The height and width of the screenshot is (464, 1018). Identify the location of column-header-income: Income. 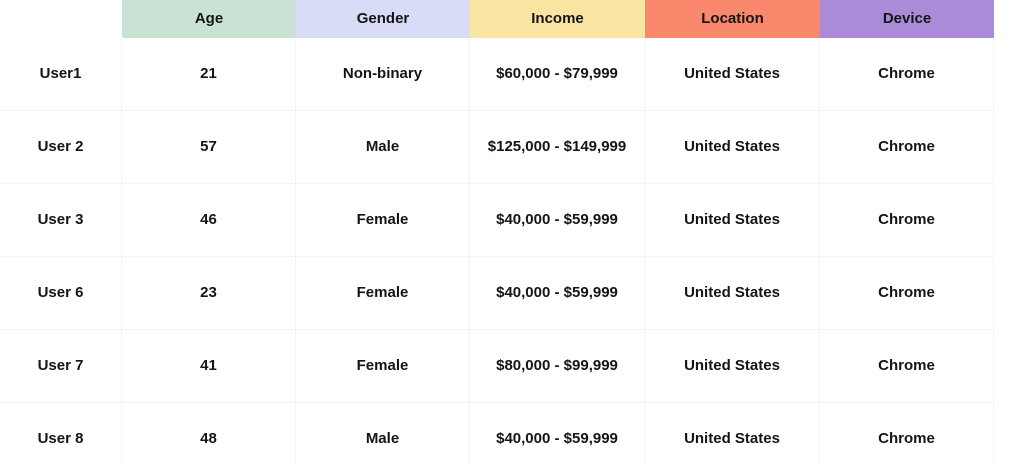
(557, 19).